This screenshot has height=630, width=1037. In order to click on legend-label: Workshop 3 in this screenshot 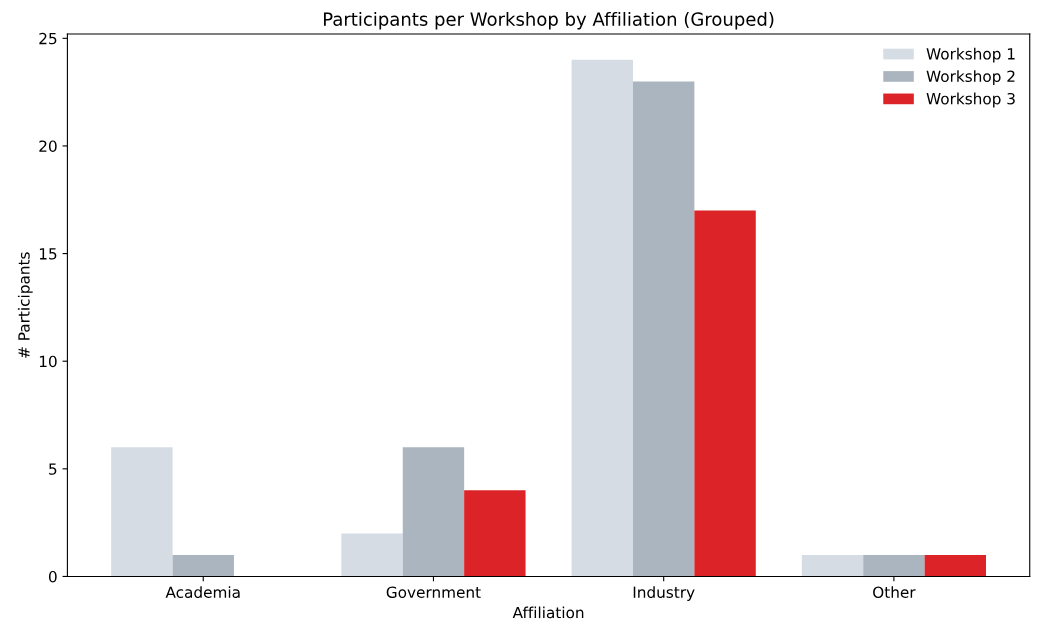, I will do `click(970, 100)`.